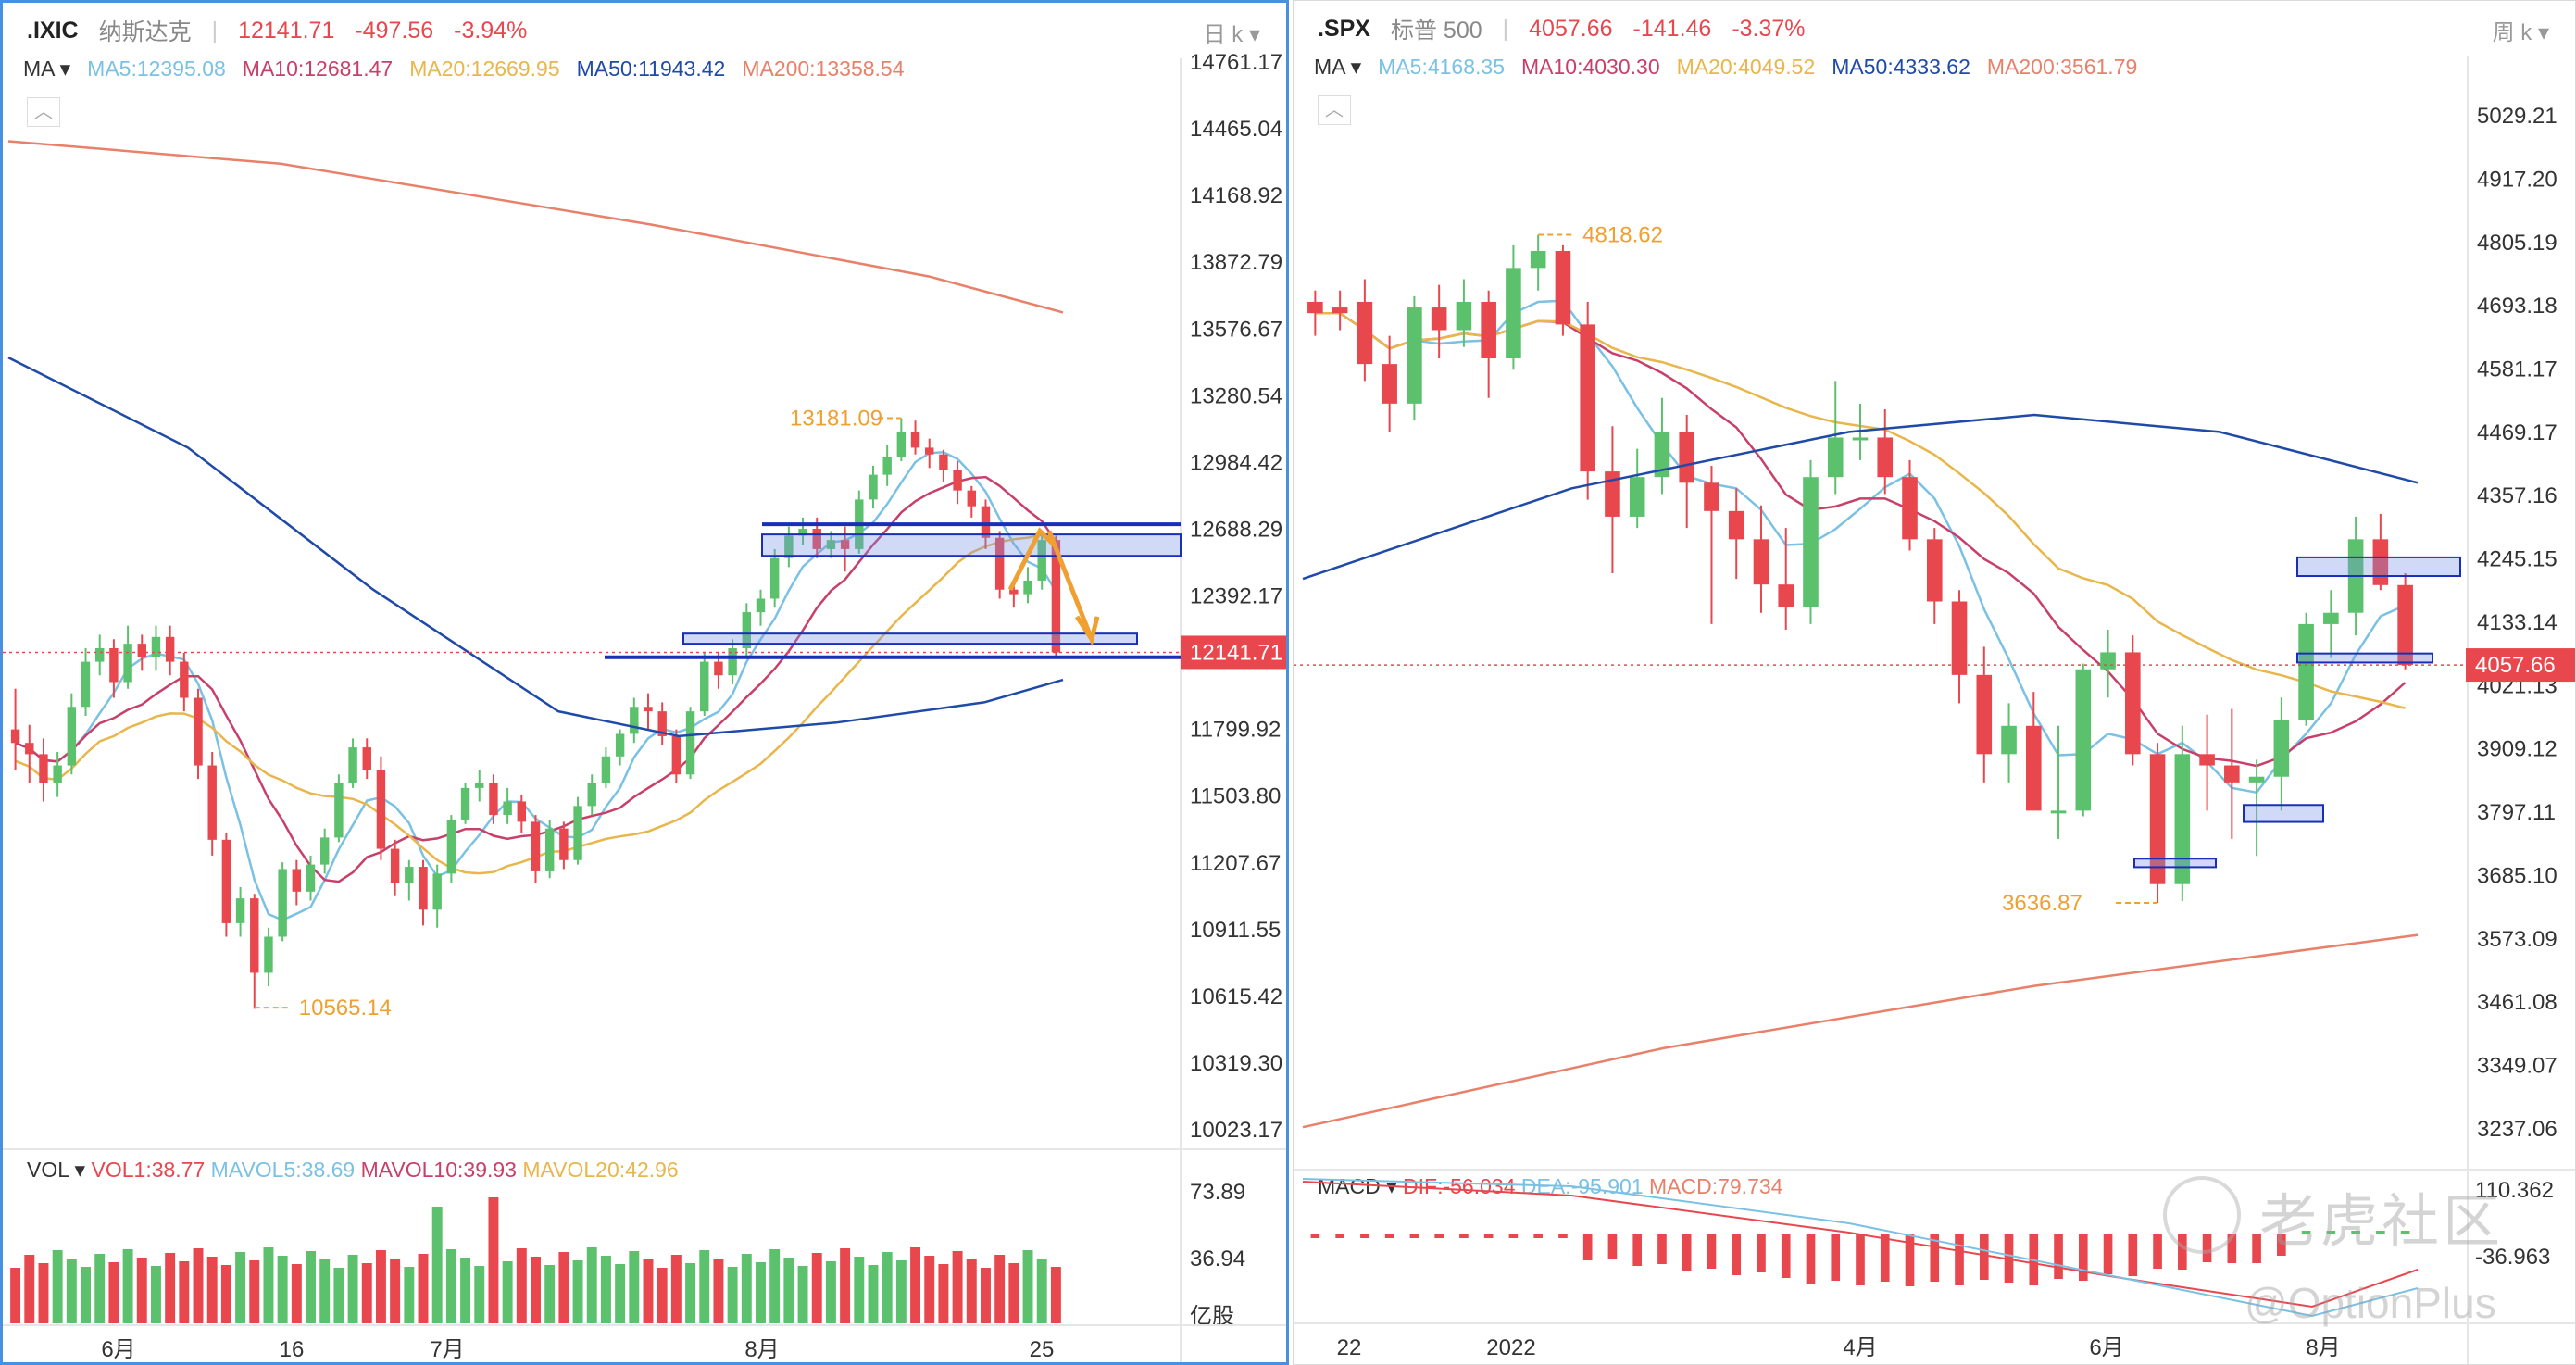 This screenshot has height=1365, width=2576. I want to click on right-period-select: 周 k ▾, so click(2521, 30).